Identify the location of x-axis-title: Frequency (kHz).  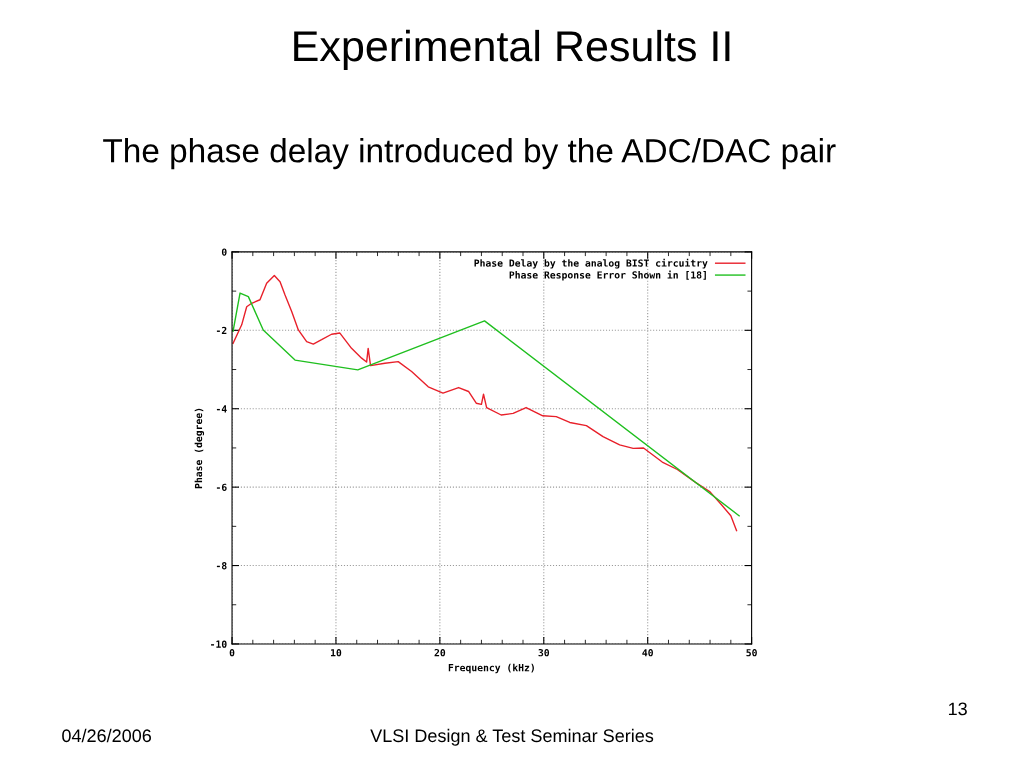
(491, 668).